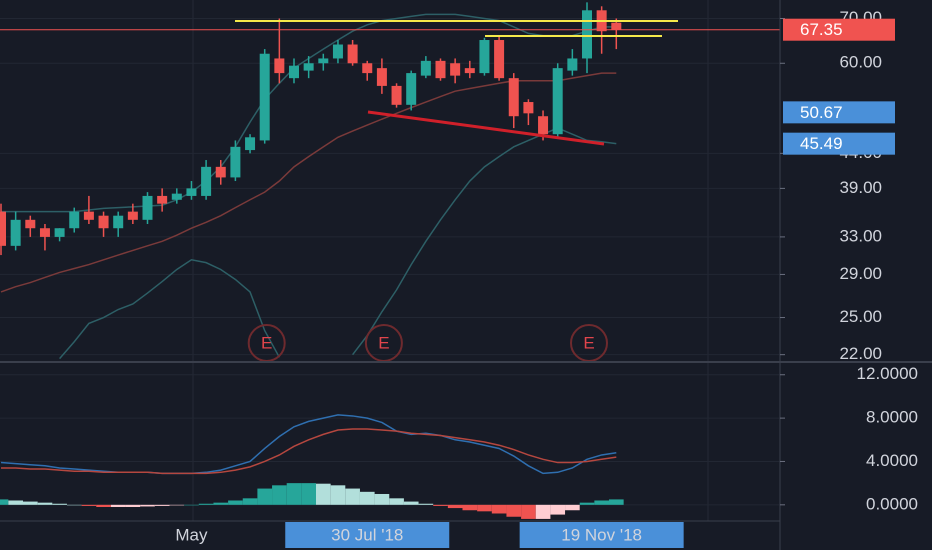  What do you see at coordinates (860, 235) in the screenshot?
I see `y-tick-label: 33.00` at bounding box center [860, 235].